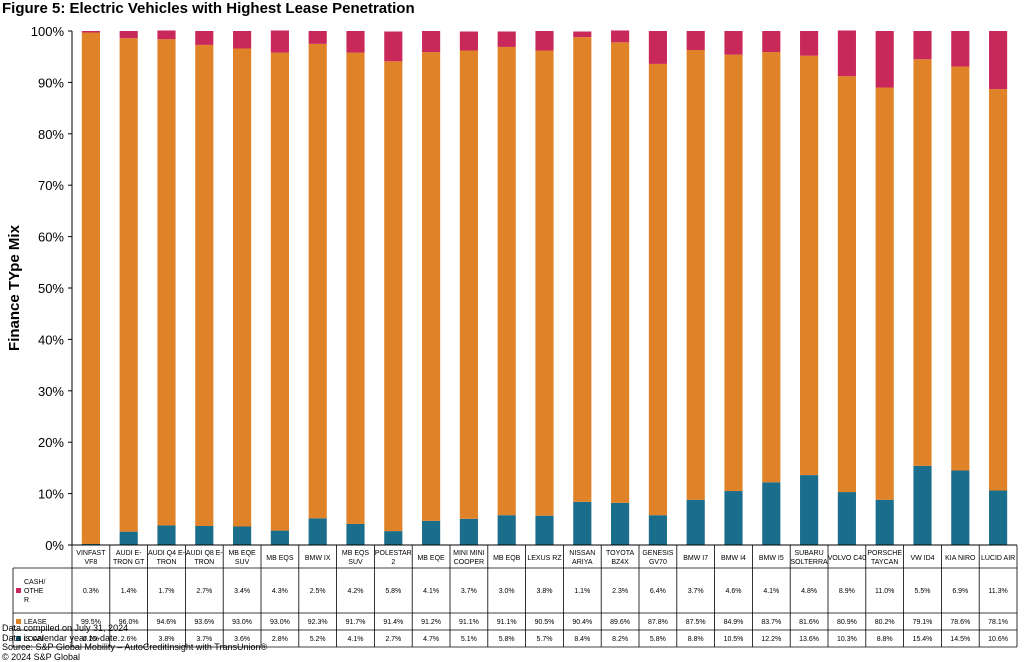  I want to click on data-label: 1.4%, so click(129, 591).